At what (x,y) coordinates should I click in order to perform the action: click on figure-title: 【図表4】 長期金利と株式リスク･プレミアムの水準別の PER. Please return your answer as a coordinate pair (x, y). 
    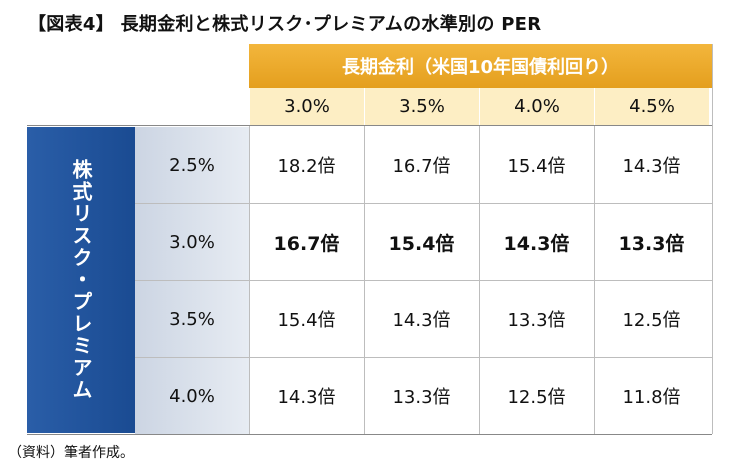
    Looking at the image, I should click on (285, 24).